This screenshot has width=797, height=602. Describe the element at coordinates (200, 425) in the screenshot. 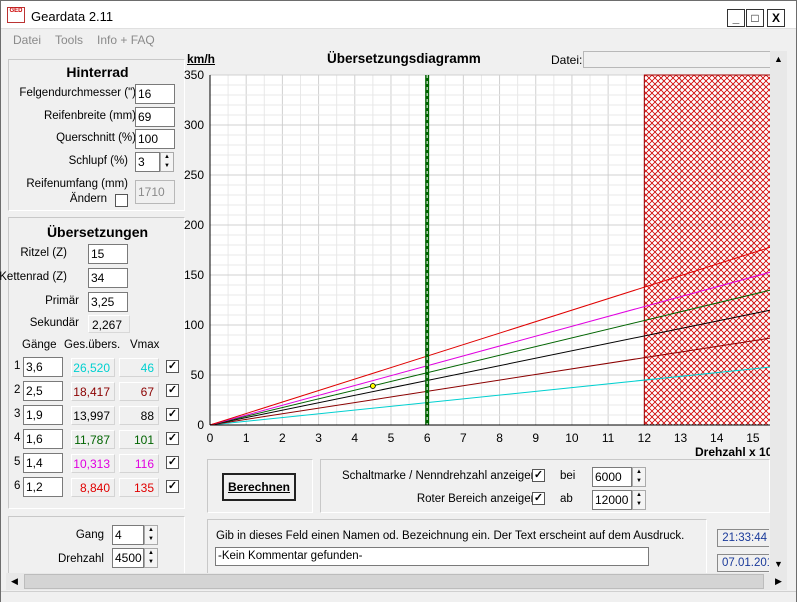

I see `y-tick-label: 0` at that location.